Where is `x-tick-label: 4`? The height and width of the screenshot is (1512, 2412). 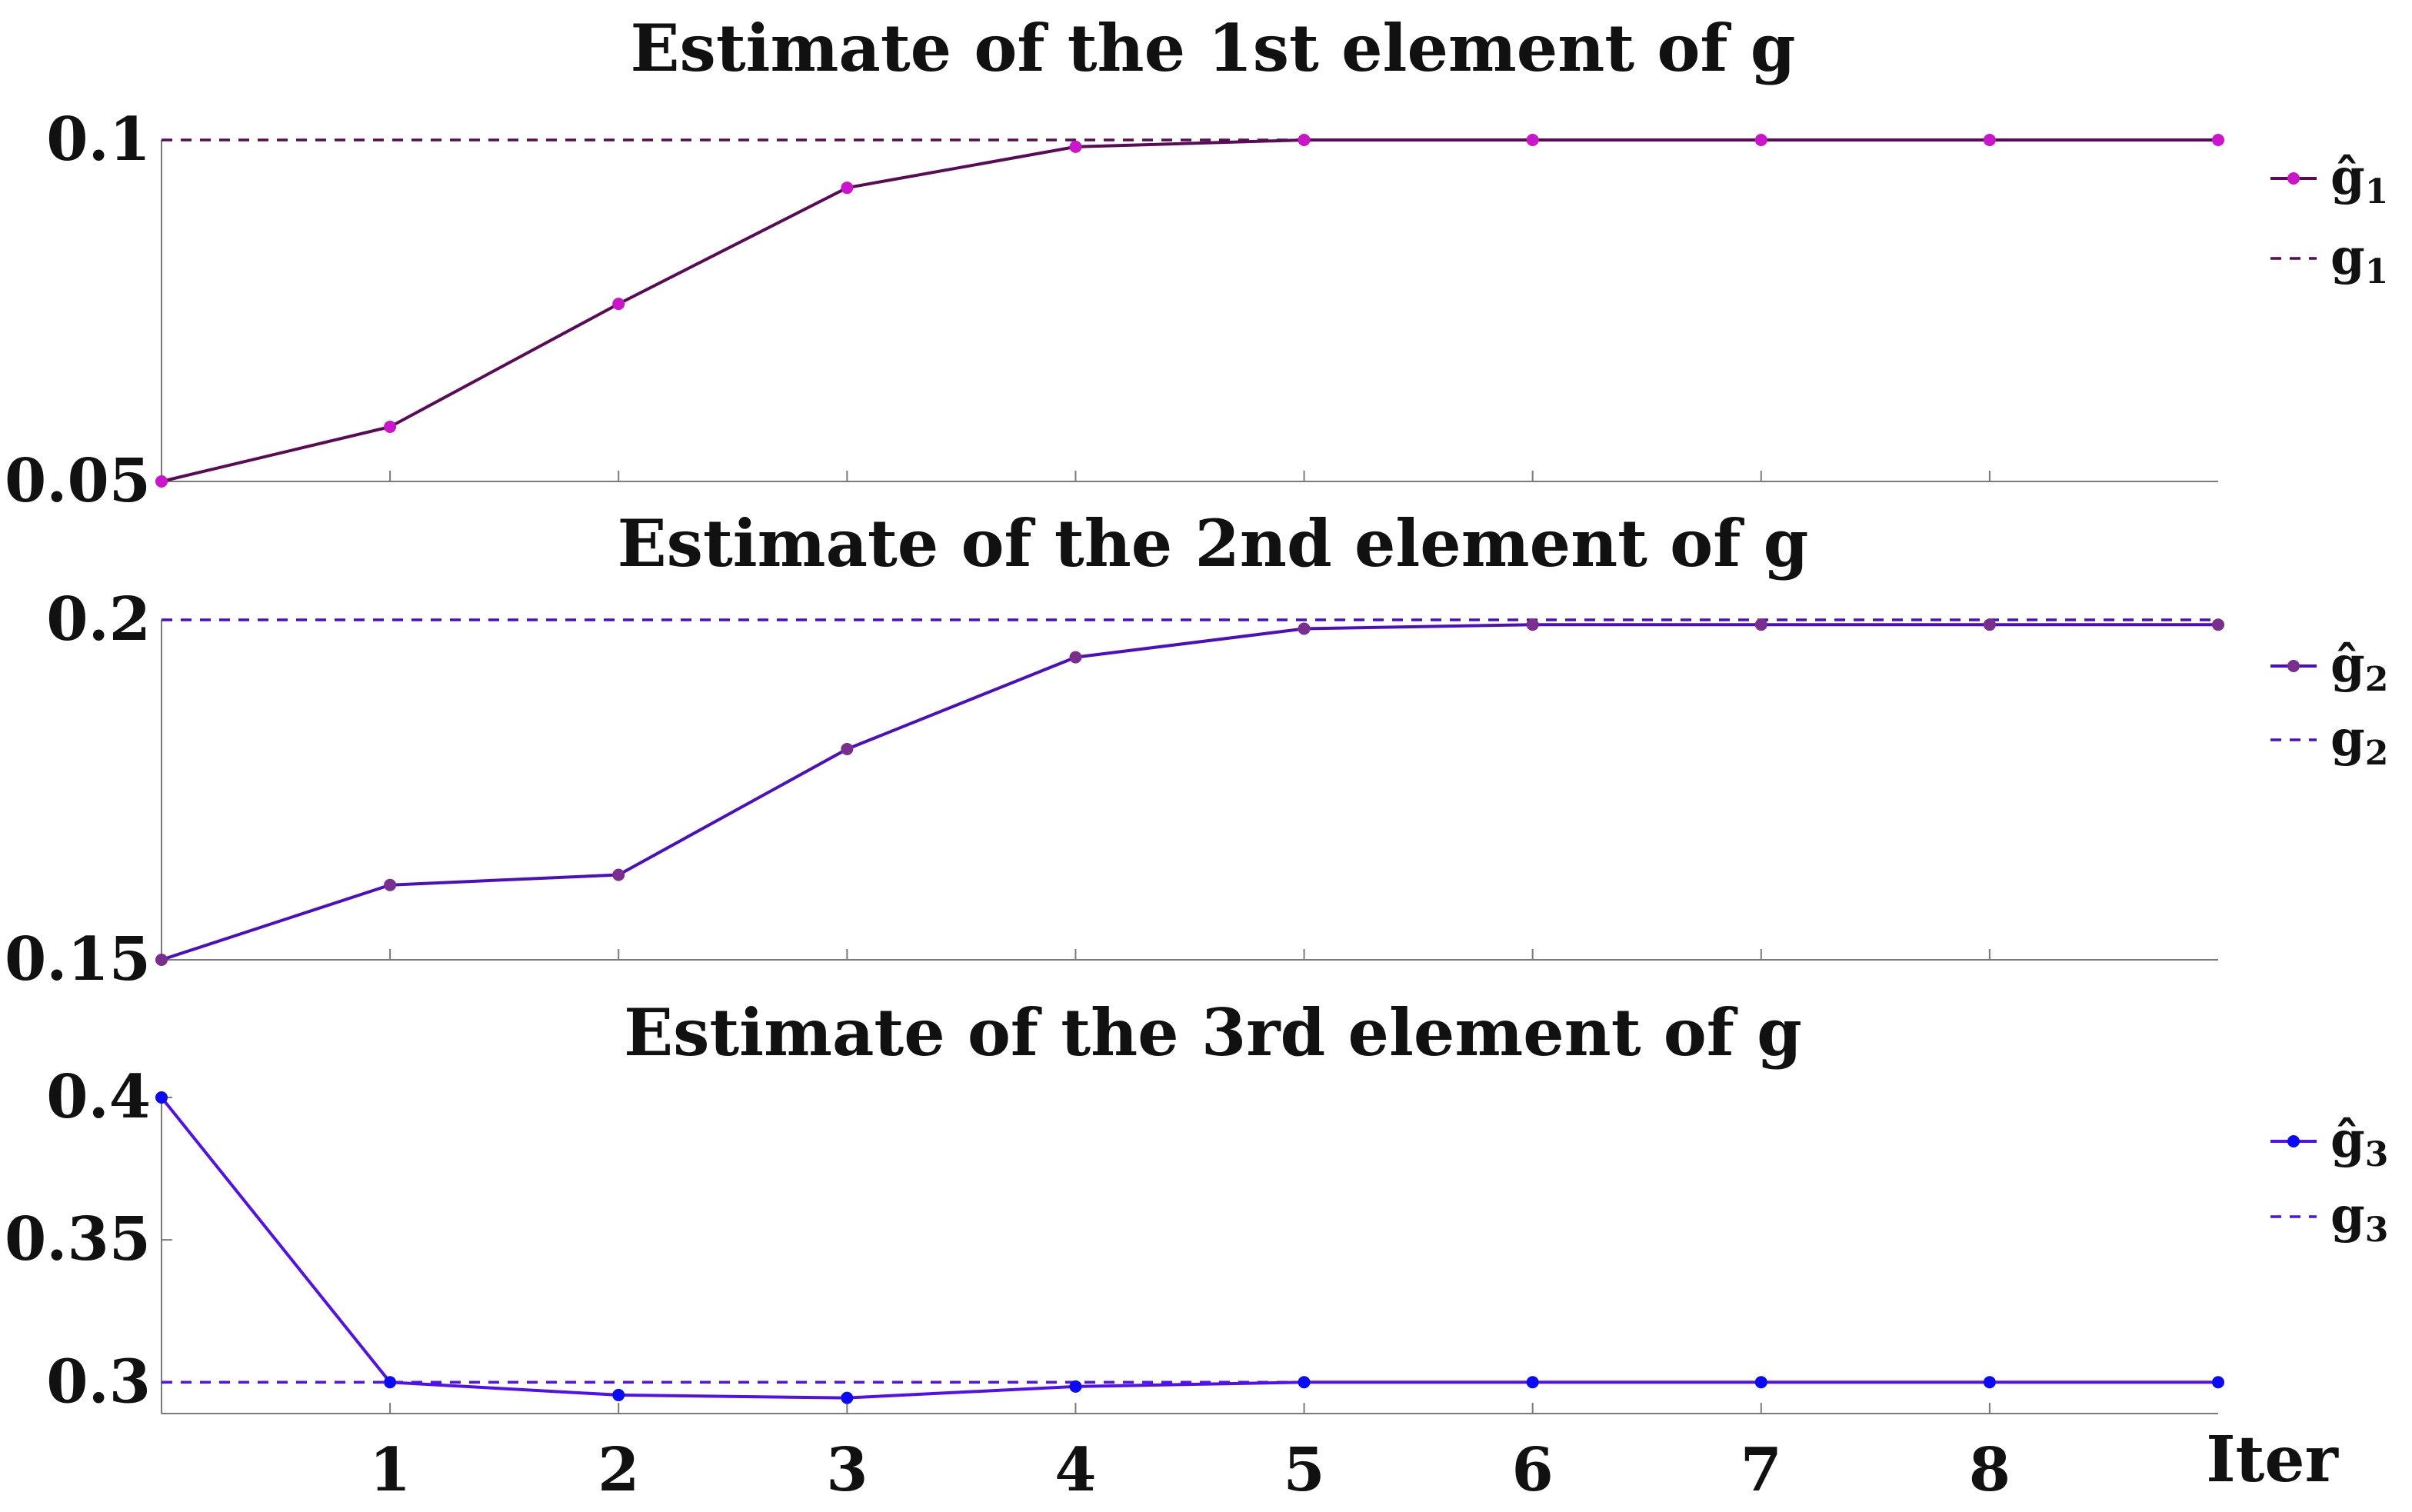
x-tick-label: 4 is located at coordinates (1075, 1470).